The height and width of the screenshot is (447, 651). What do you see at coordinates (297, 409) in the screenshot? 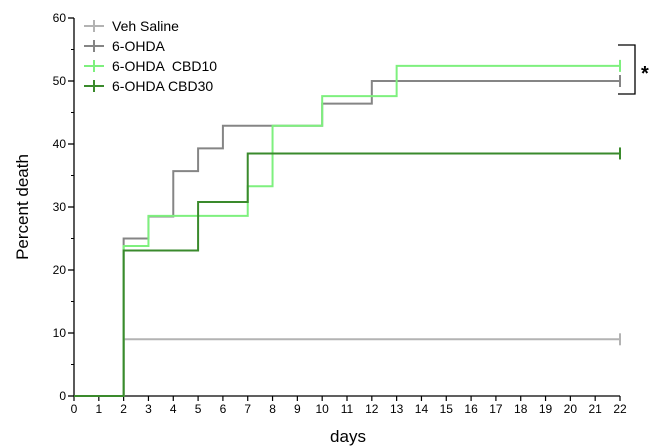
I see `x-tick-label: 9` at bounding box center [297, 409].